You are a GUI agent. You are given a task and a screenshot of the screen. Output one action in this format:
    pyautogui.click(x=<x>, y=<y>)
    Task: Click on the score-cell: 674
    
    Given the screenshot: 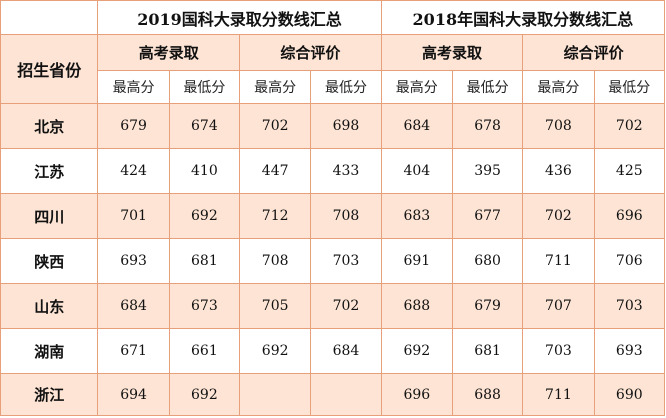 What is the action you would take?
    pyautogui.click(x=204, y=126)
    